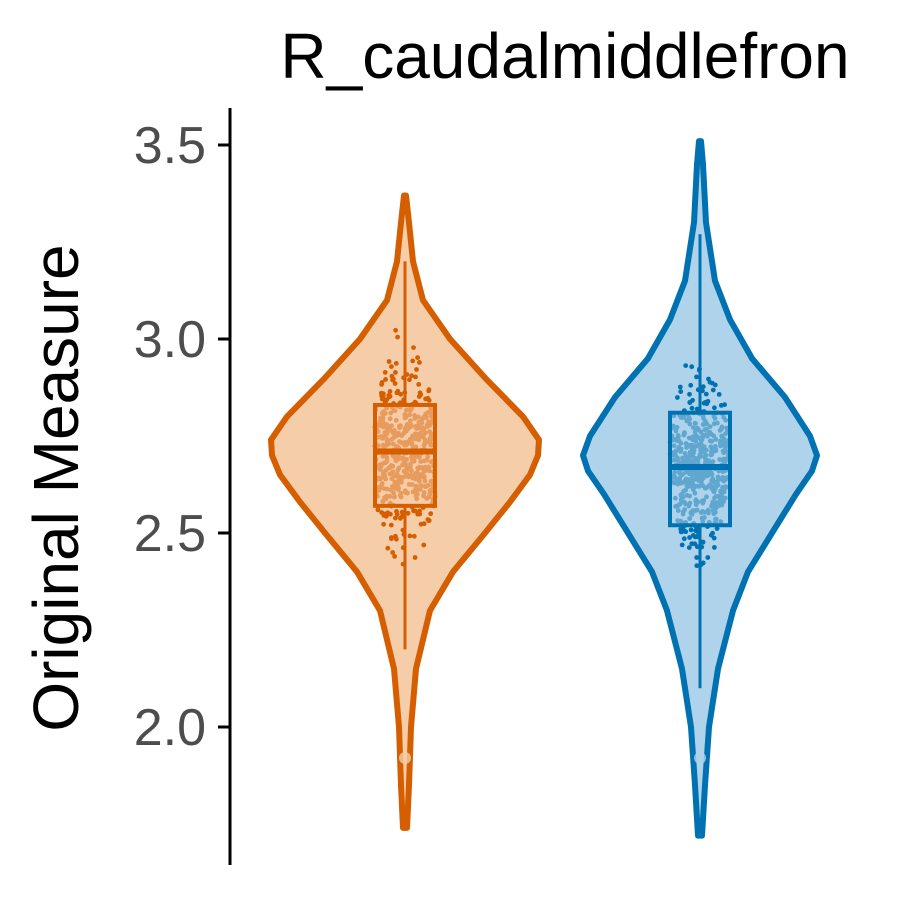  What do you see at coordinates (182, 437) in the screenshot?
I see `y-axis-ticks: 2.0 2.5 3.0 3.5` at bounding box center [182, 437].